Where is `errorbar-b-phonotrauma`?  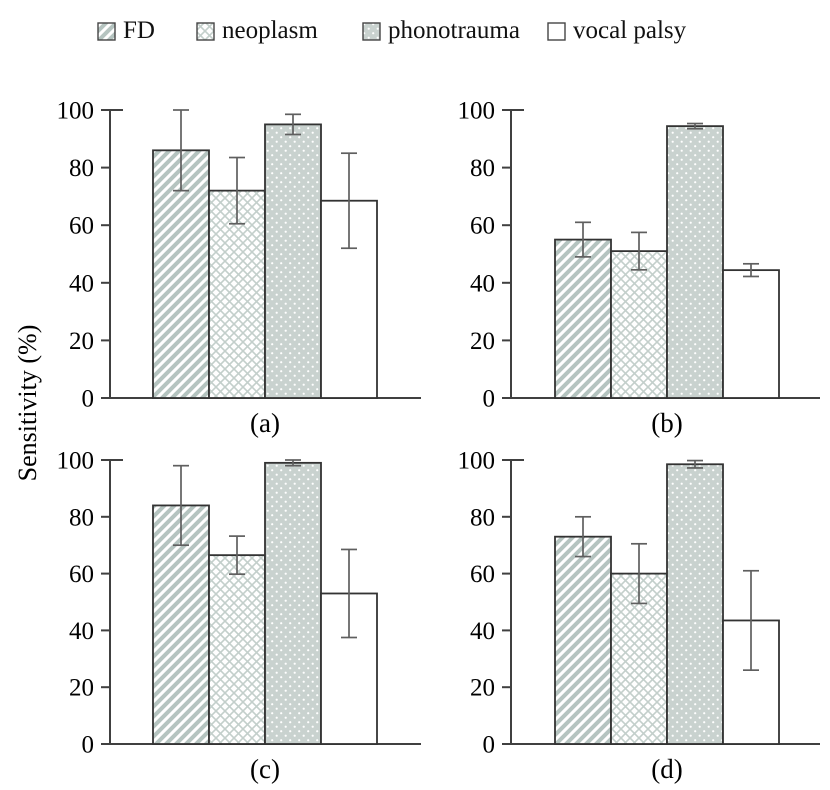
errorbar-b-phonotrauma is located at coordinates (695, 126).